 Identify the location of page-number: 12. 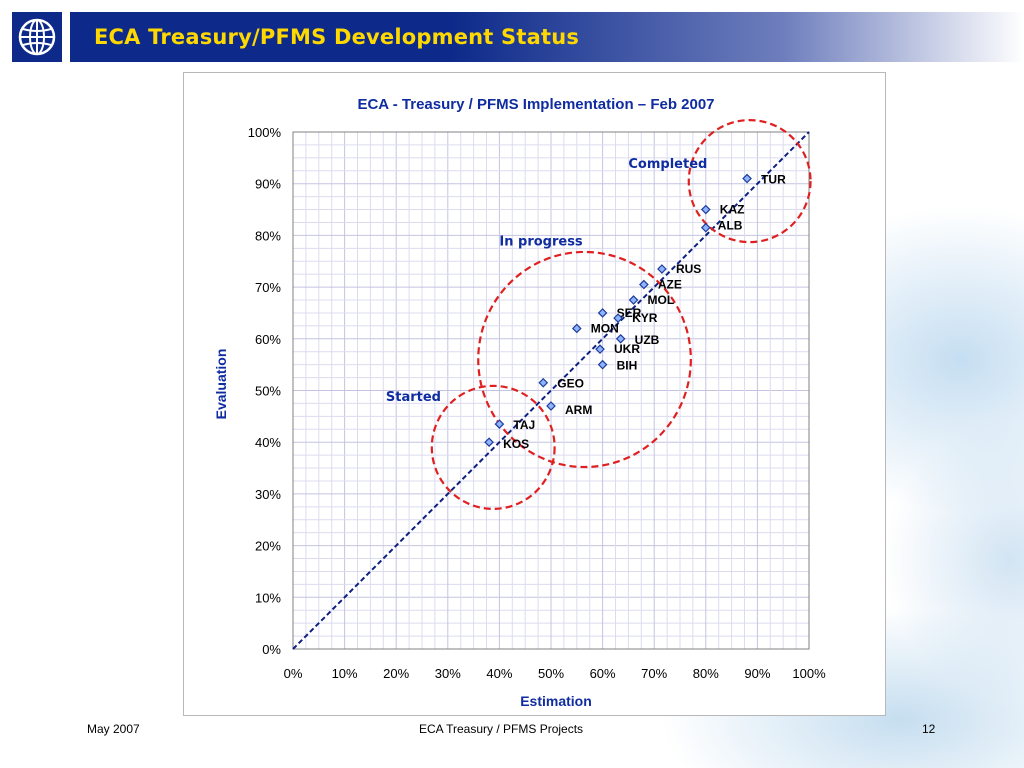
(929, 729).